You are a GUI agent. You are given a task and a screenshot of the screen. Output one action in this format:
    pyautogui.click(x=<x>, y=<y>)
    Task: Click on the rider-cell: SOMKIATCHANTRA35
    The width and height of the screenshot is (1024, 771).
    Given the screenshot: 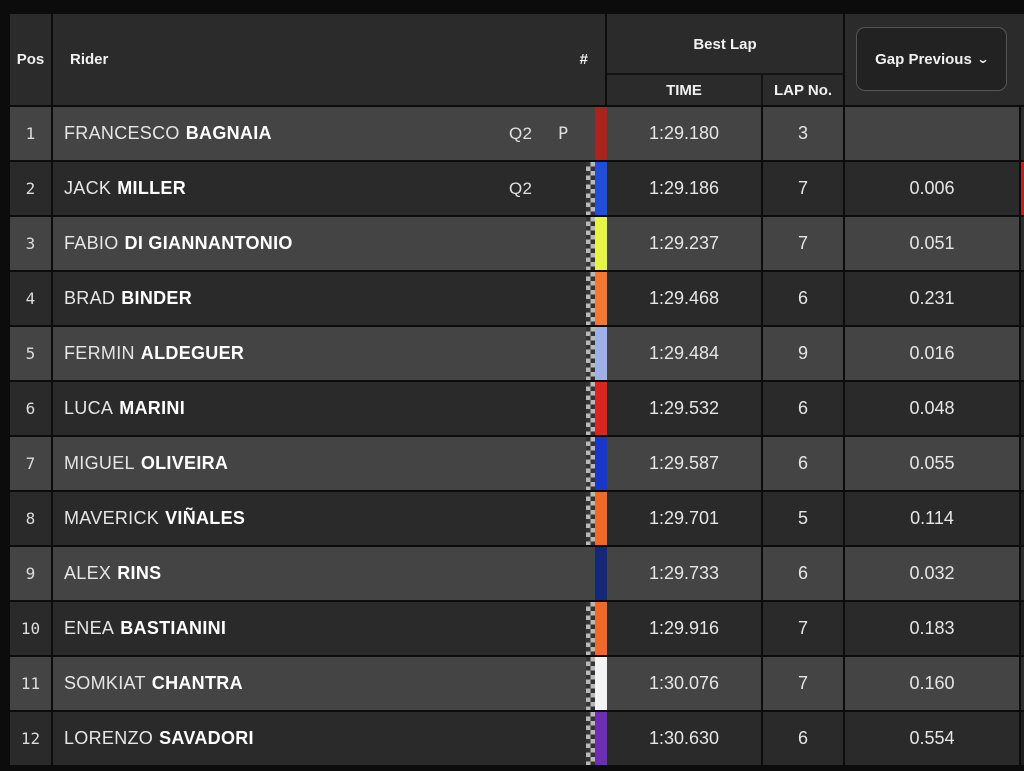 What is the action you would take?
    pyautogui.click(x=350, y=683)
    